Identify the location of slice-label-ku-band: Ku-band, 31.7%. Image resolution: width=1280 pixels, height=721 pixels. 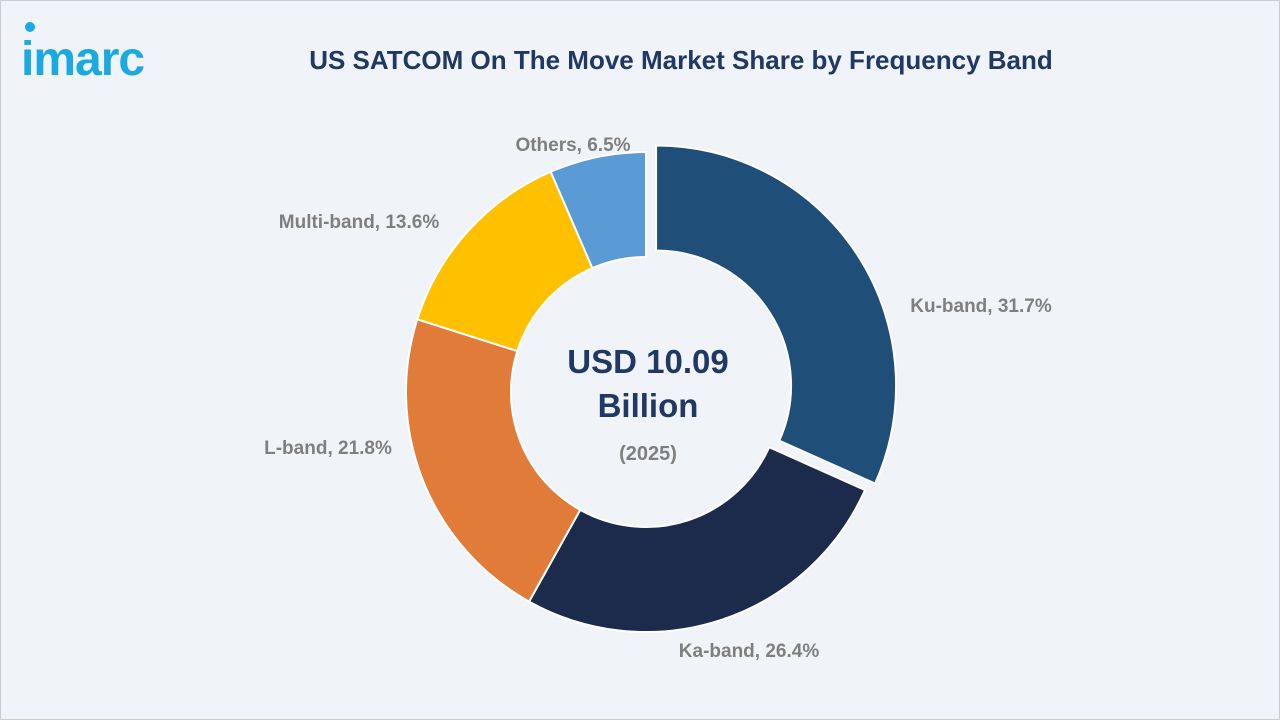
(981, 306).